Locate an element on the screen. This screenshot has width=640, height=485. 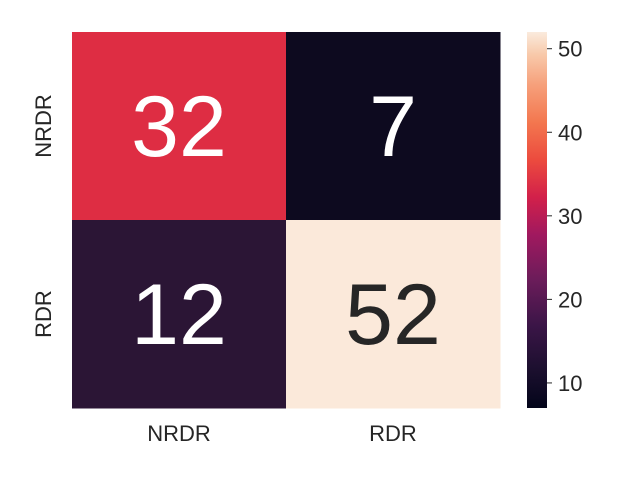
cell-value-label: 32 is located at coordinates (179, 127).